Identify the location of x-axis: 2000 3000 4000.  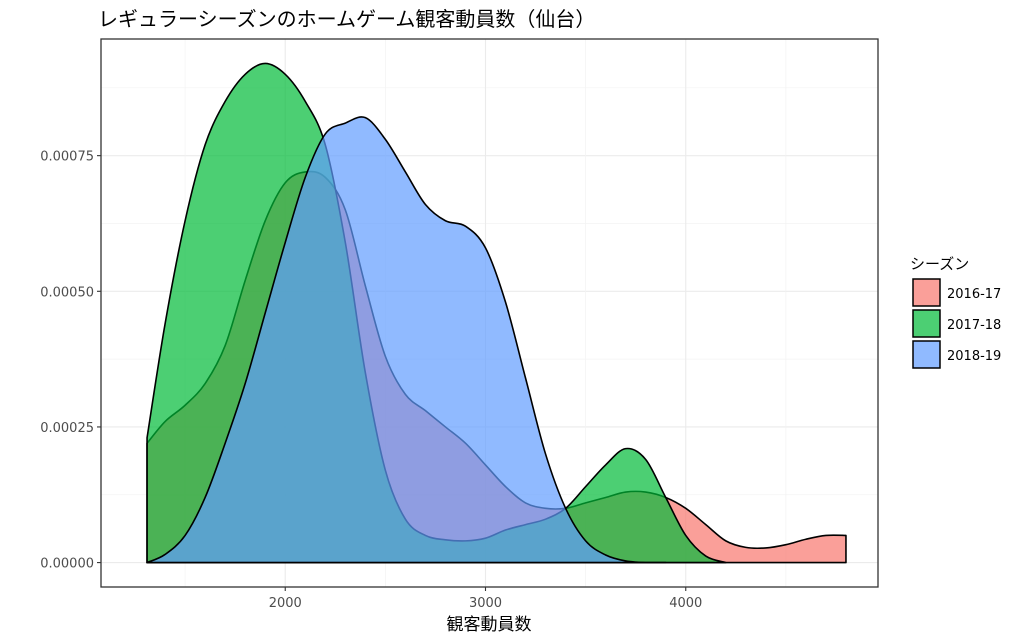
(485, 599).